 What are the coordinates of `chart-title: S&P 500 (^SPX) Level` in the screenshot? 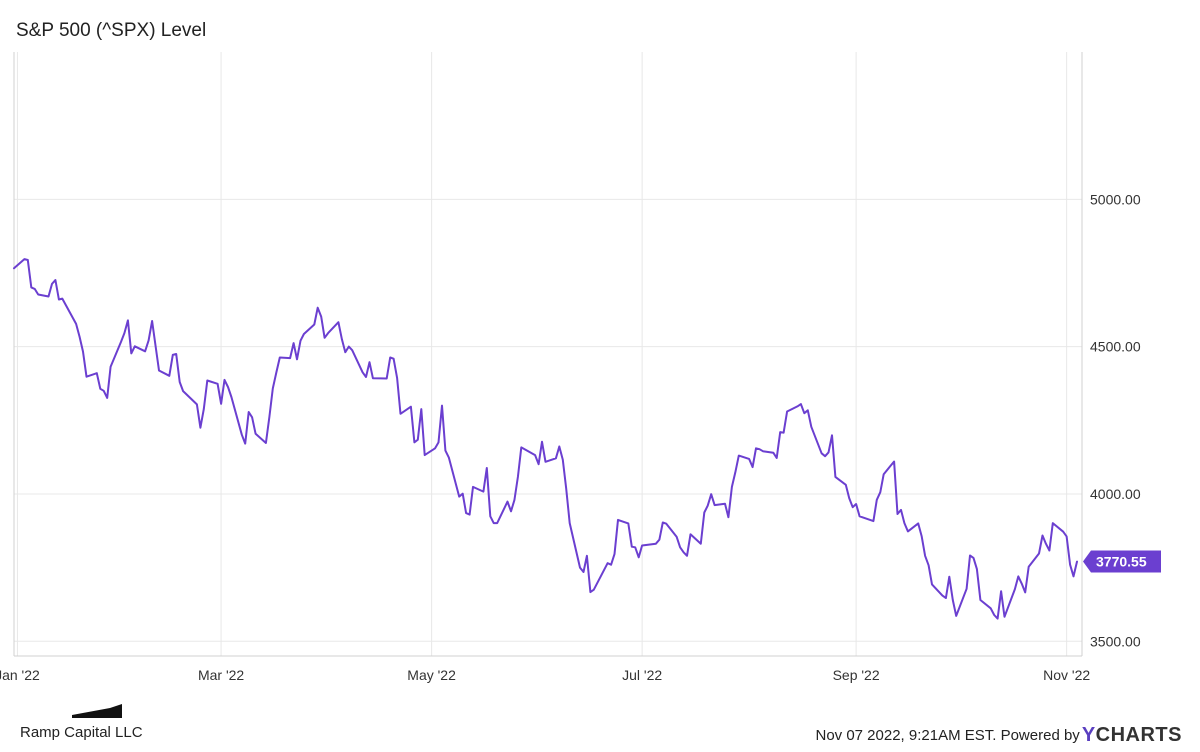 It's located at (111, 30).